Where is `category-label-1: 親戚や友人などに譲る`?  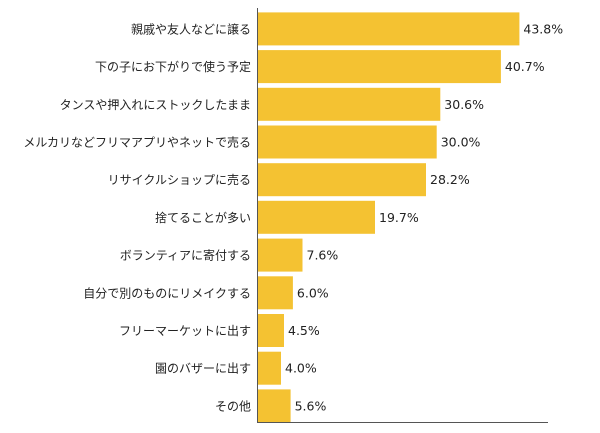
category-label-1: 親戚や友人などに譲る is located at coordinates (191, 28).